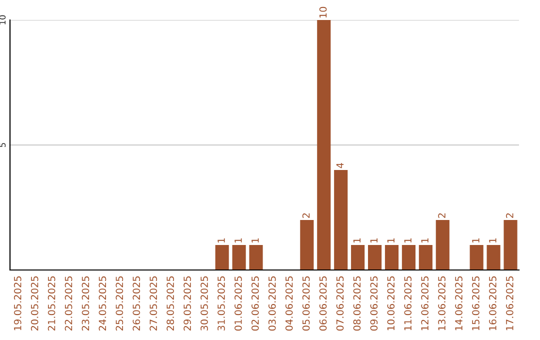 The height and width of the screenshot is (340, 540). I want to click on x-tick-label: 12.06.2025, so click(425, 303).